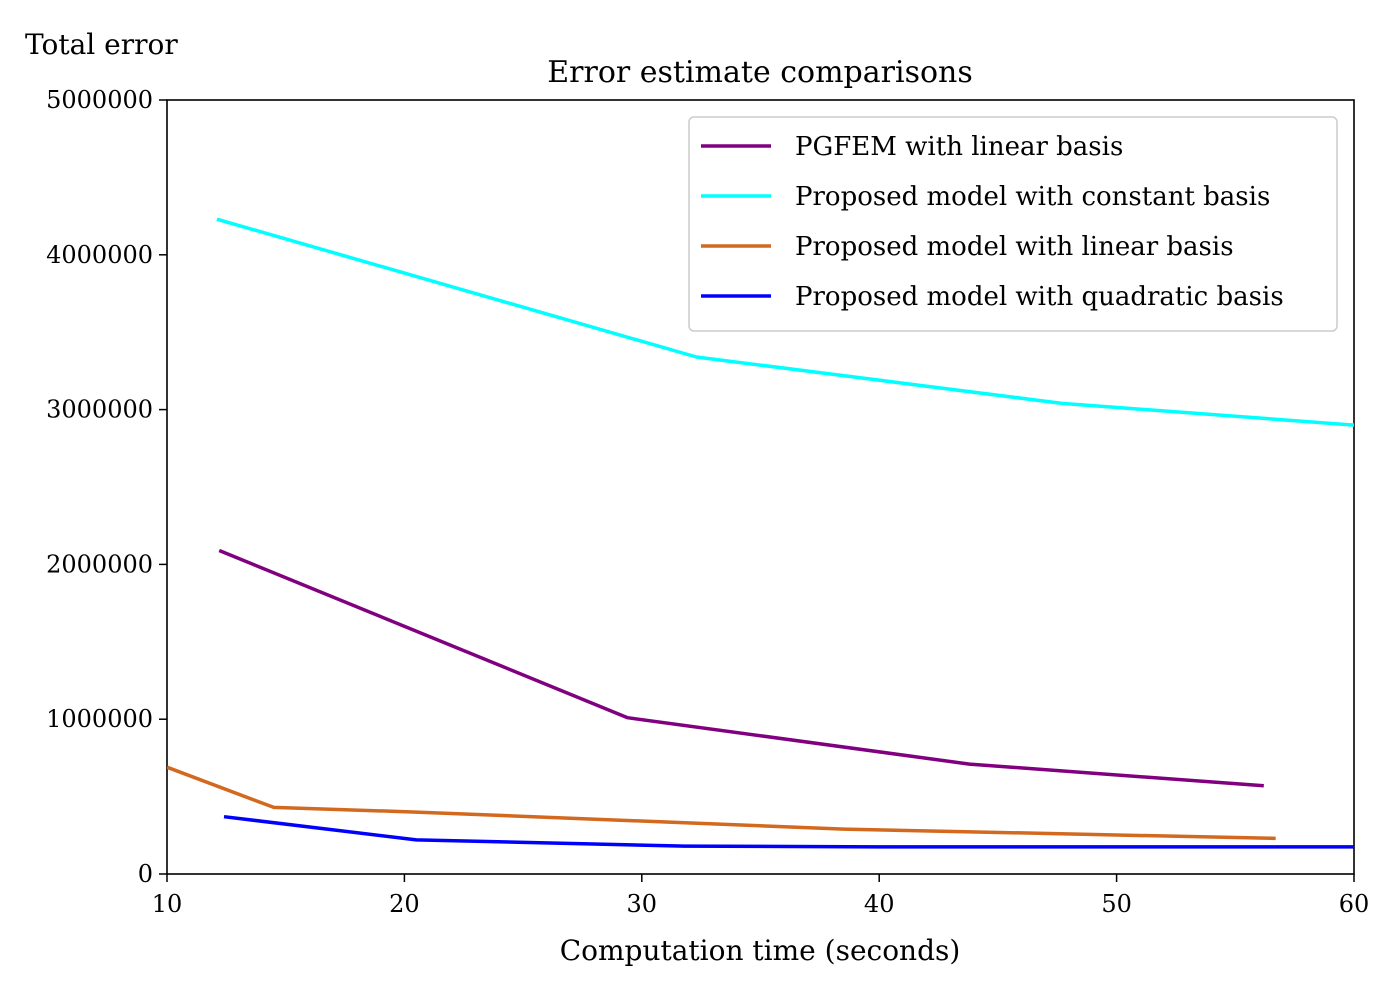 This screenshot has height=1000, width=1400. What do you see at coordinates (99, 719) in the screenshot?
I see `y-tick-label: 1000000` at bounding box center [99, 719].